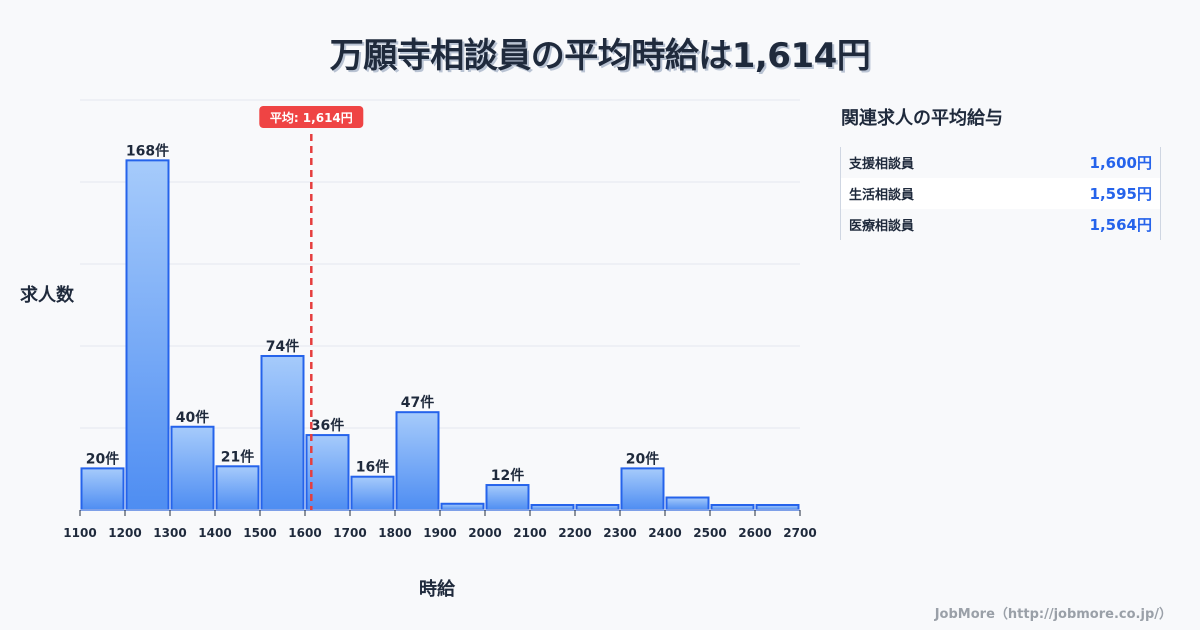 Image resolution: width=1200 pixels, height=630 pixels. What do you see at coordinates (574, 533) in the screenshot?
I see `x-tick-label: 2200` at bounding box center [574, 533].